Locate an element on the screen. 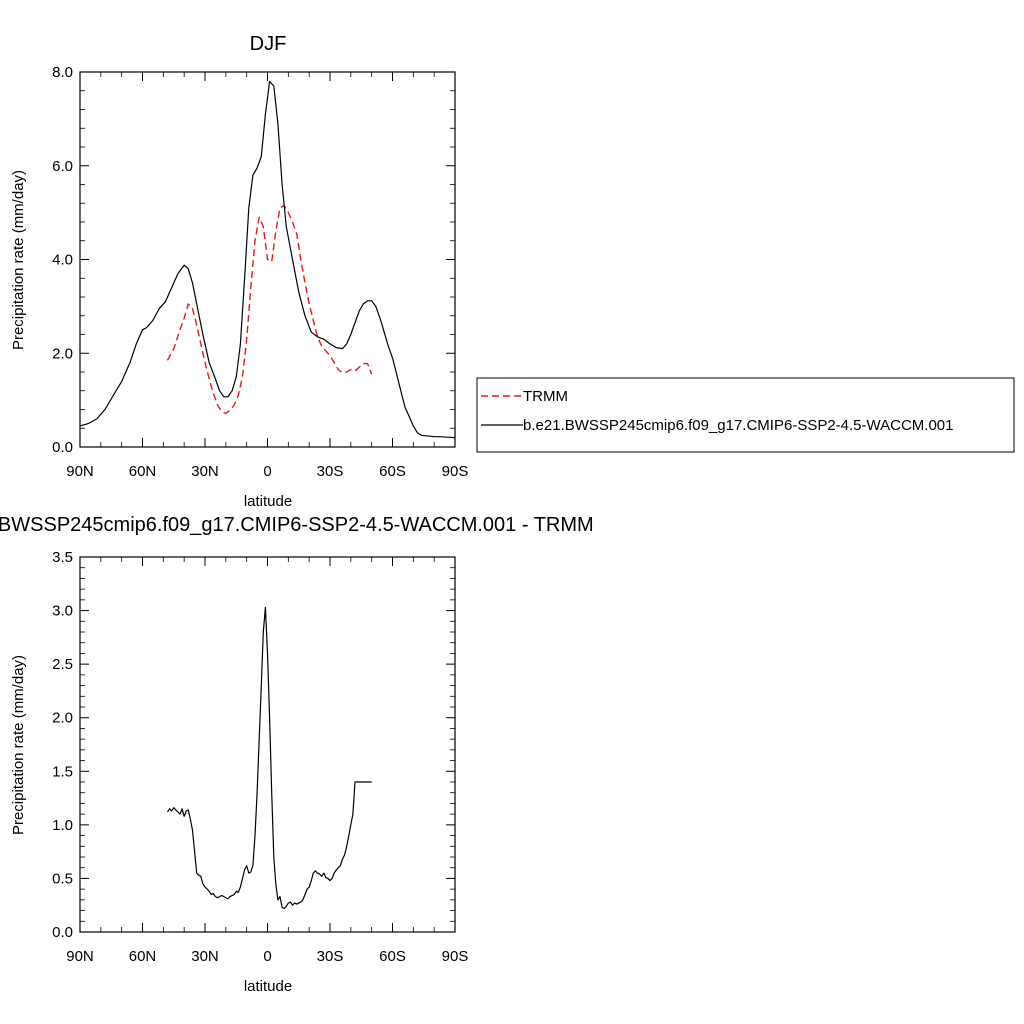  top-x-tick-label: 30N is located at coordinates (205, 471).